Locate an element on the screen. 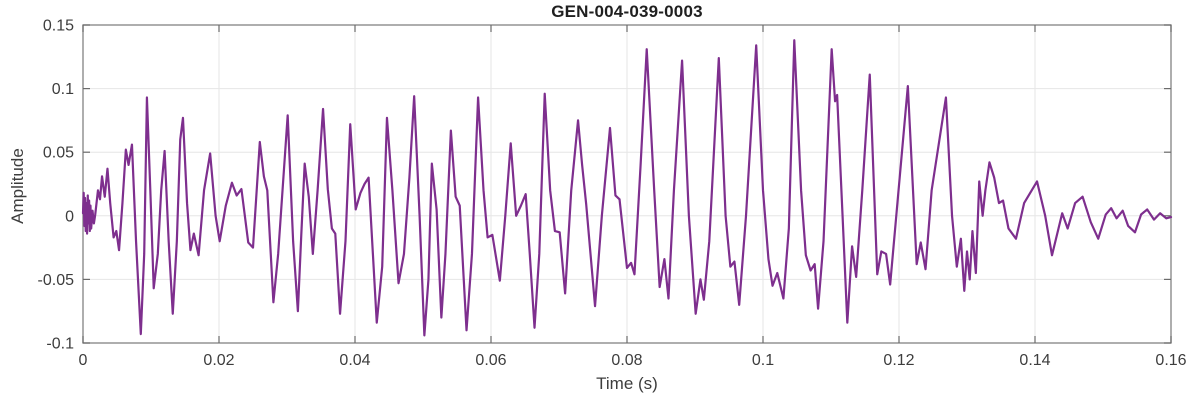 This screenshot has height=404, width=1193. x-tick-label: 0.02 is located at coordinates (218, 360).